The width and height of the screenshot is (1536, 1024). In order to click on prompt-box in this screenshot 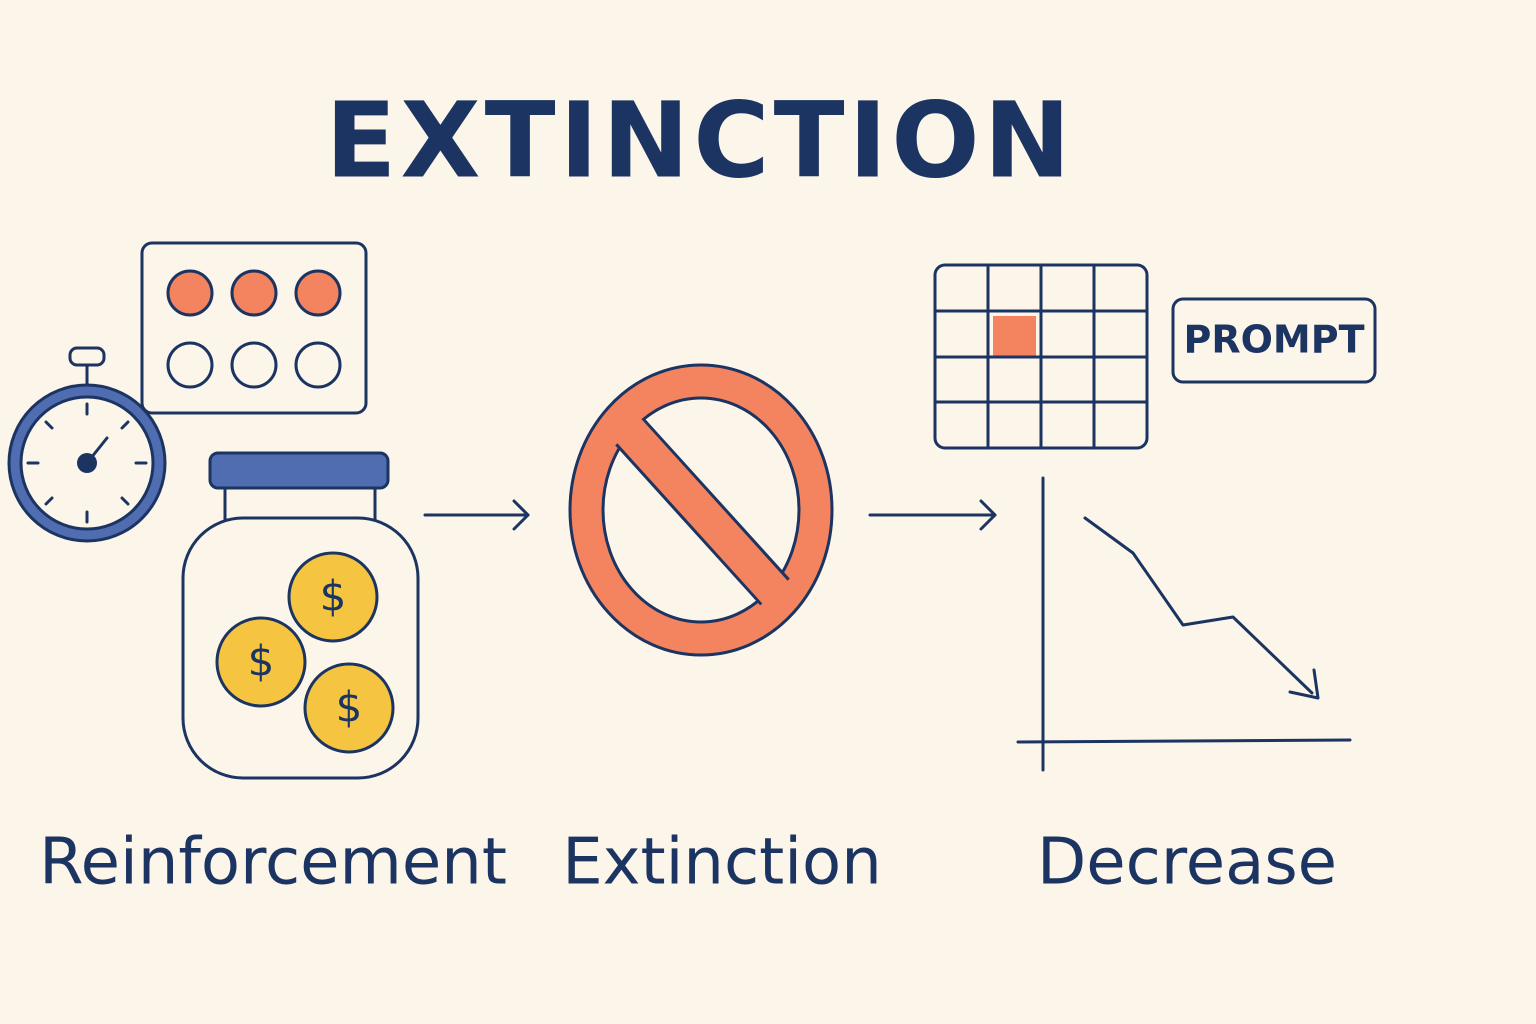, I will do `click(1274, 340)`.